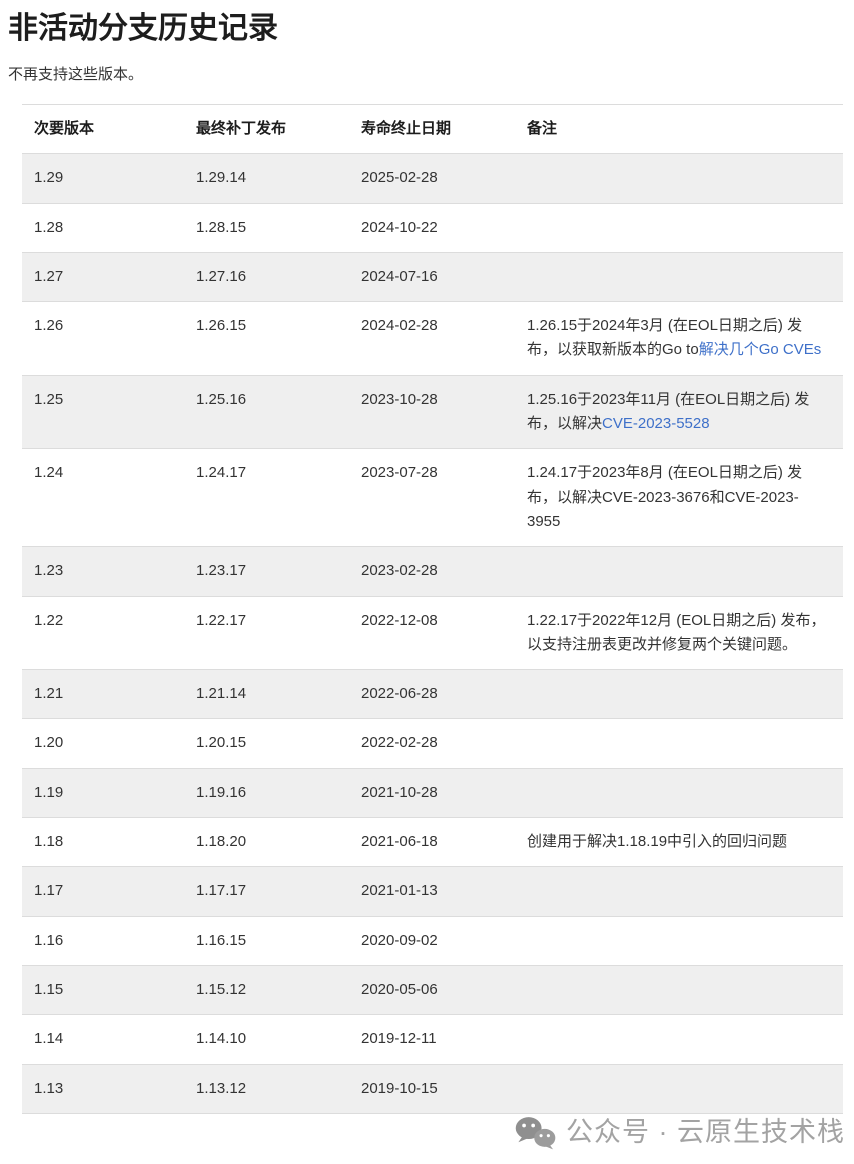 This screenshot has height=1164, width=854. What do you see at coordinates (266, 743) in the screenshot?
I see `cell-final-patch: 1.20.15` at bounding box center [266, 743].